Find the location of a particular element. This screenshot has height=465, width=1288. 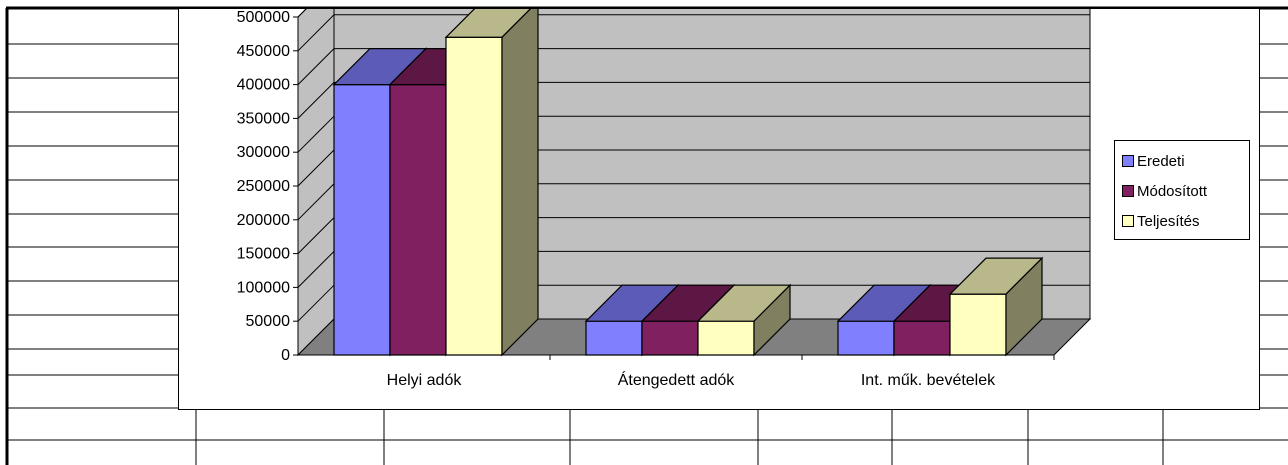

y-tick-label: 500000 is located at coordinates (263, 17).